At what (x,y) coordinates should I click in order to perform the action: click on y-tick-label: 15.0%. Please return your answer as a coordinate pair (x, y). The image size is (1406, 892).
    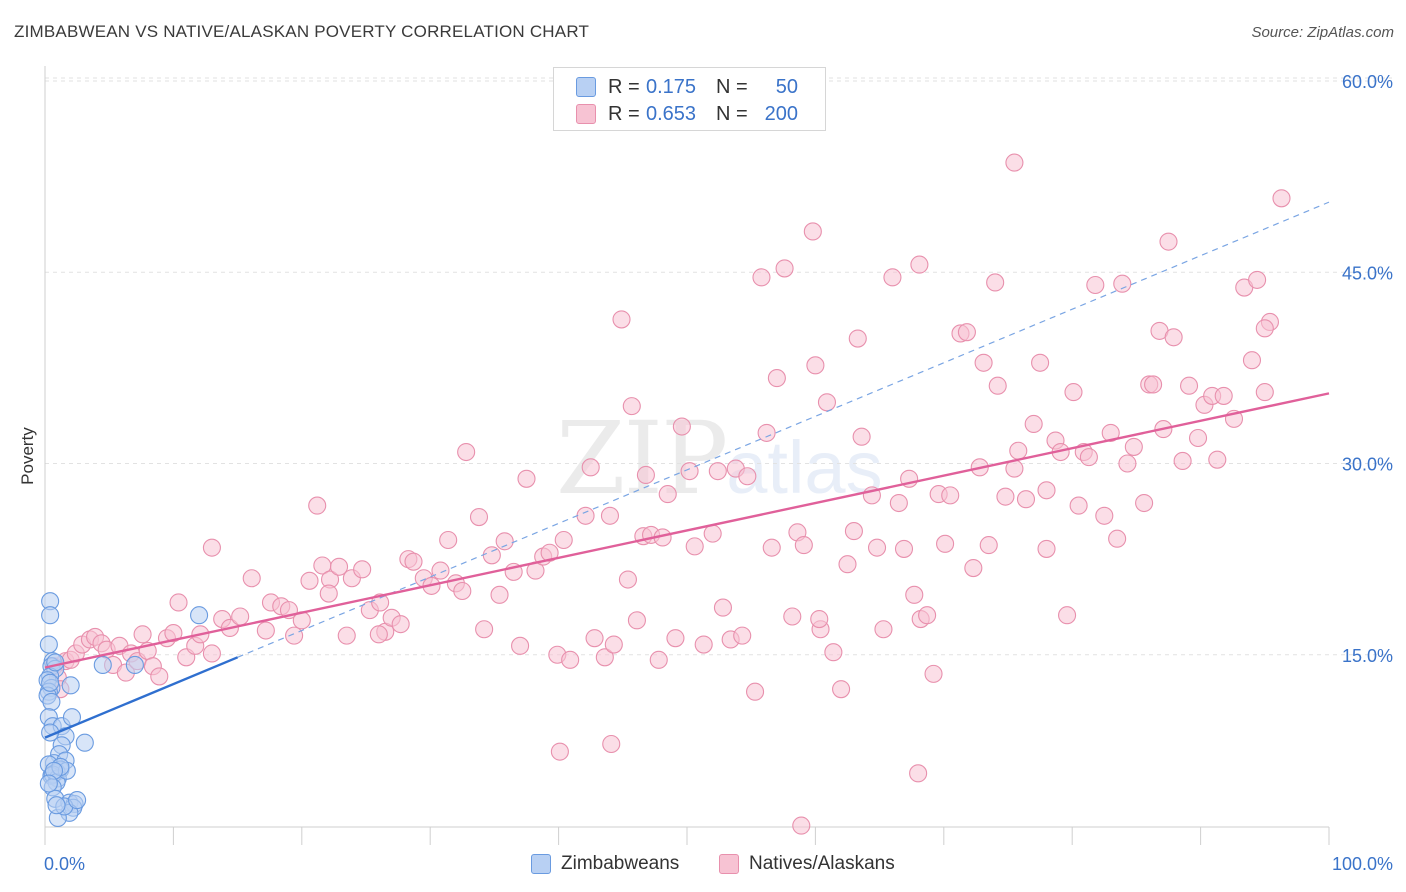
    Looking at the image, I should click on (1367, 656).